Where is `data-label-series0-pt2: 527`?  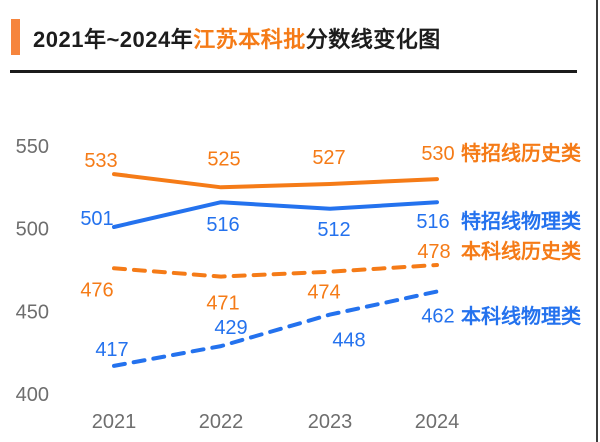
data-label-series0-pt2: 527 is located at coordinates (328, 158).